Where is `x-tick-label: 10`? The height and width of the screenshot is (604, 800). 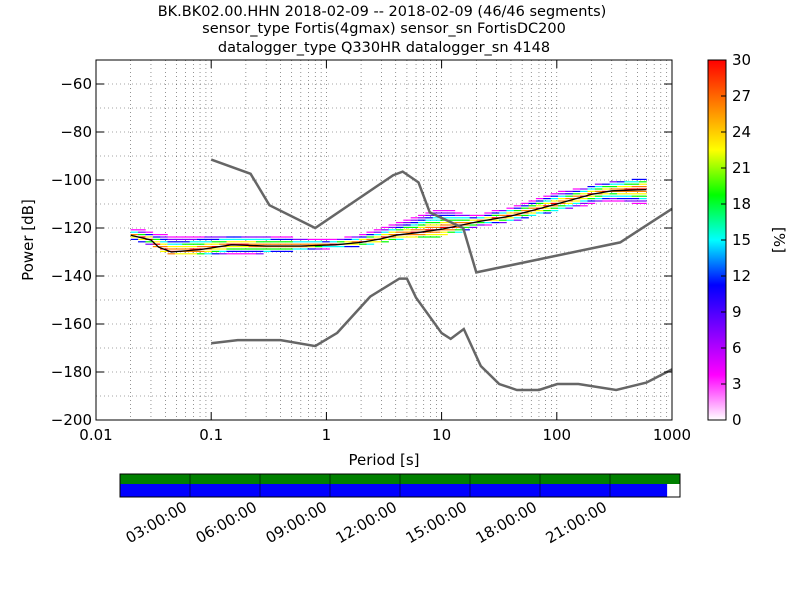
x-tick-label: 10 is located at coordinates (441, 435).